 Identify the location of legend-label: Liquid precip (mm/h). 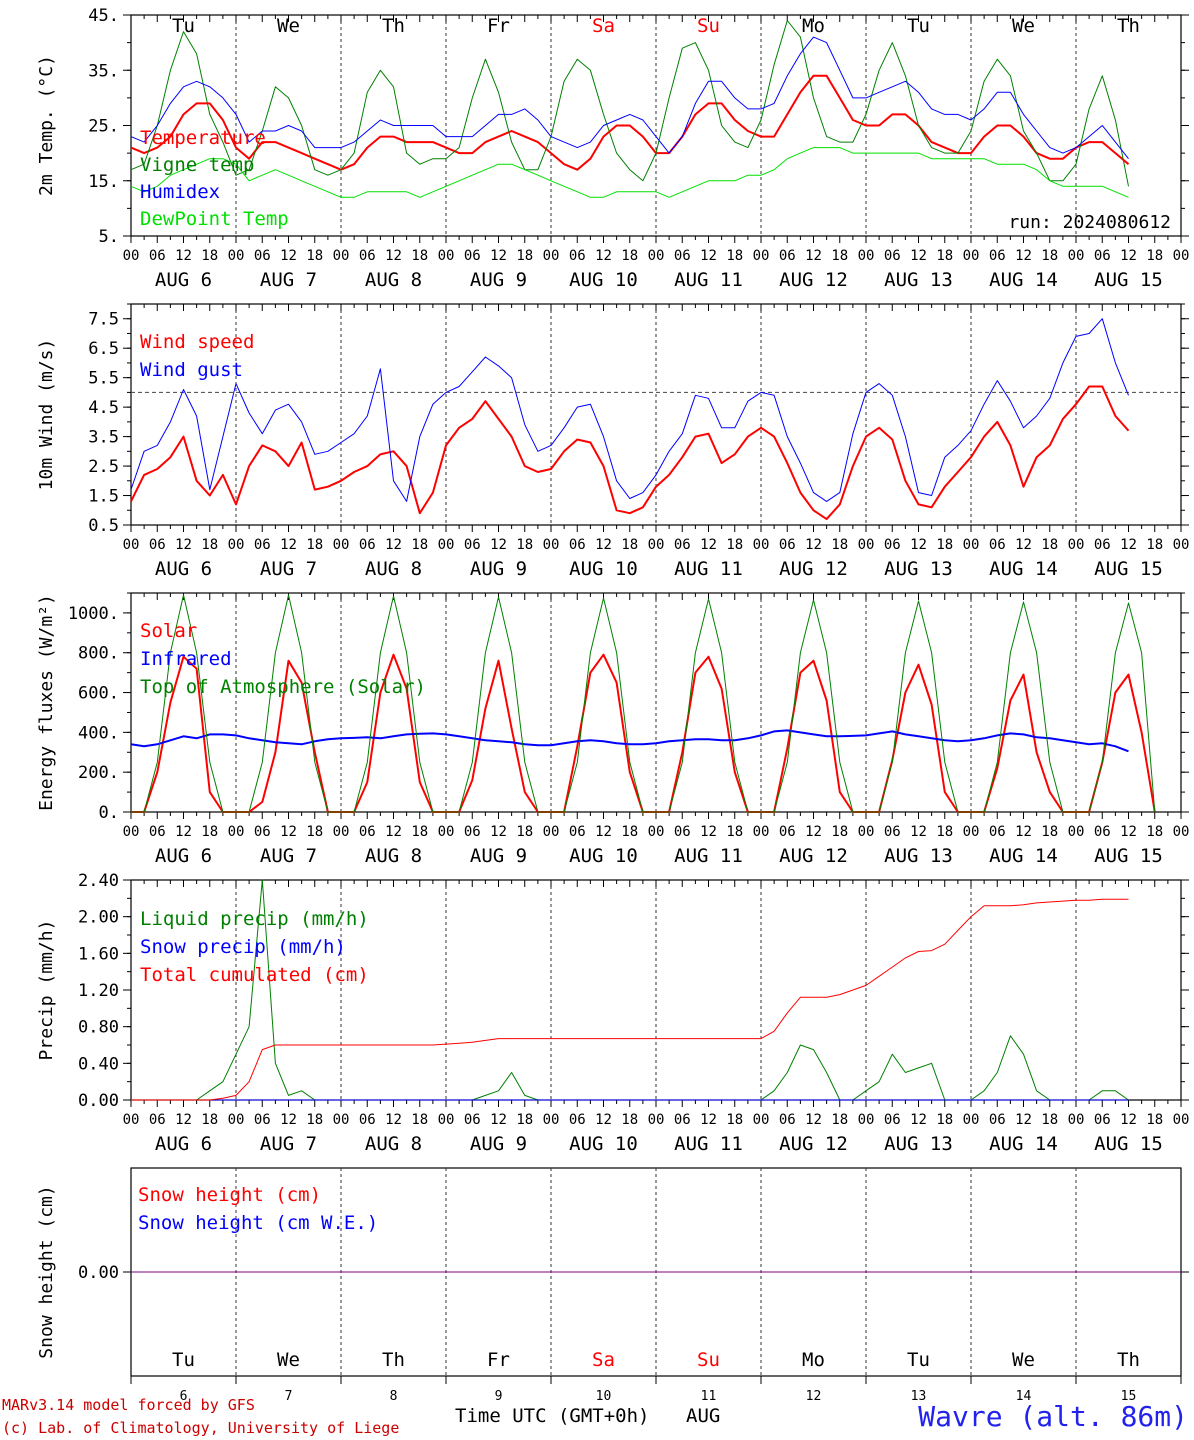
(254, 919).